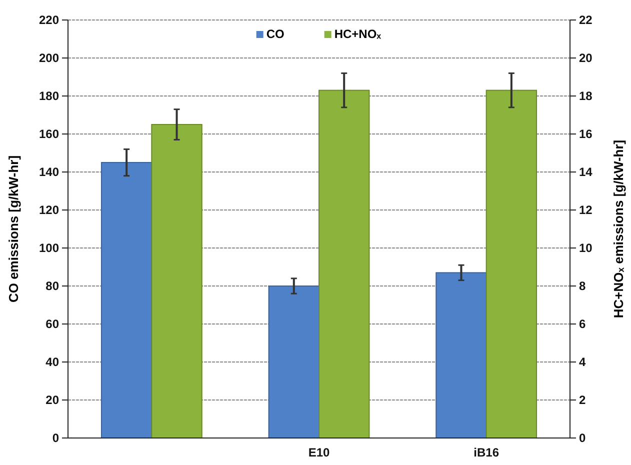 This screenshot has width=631, height=465. I want to click on y-tick-label: 200, so click(49, 57).